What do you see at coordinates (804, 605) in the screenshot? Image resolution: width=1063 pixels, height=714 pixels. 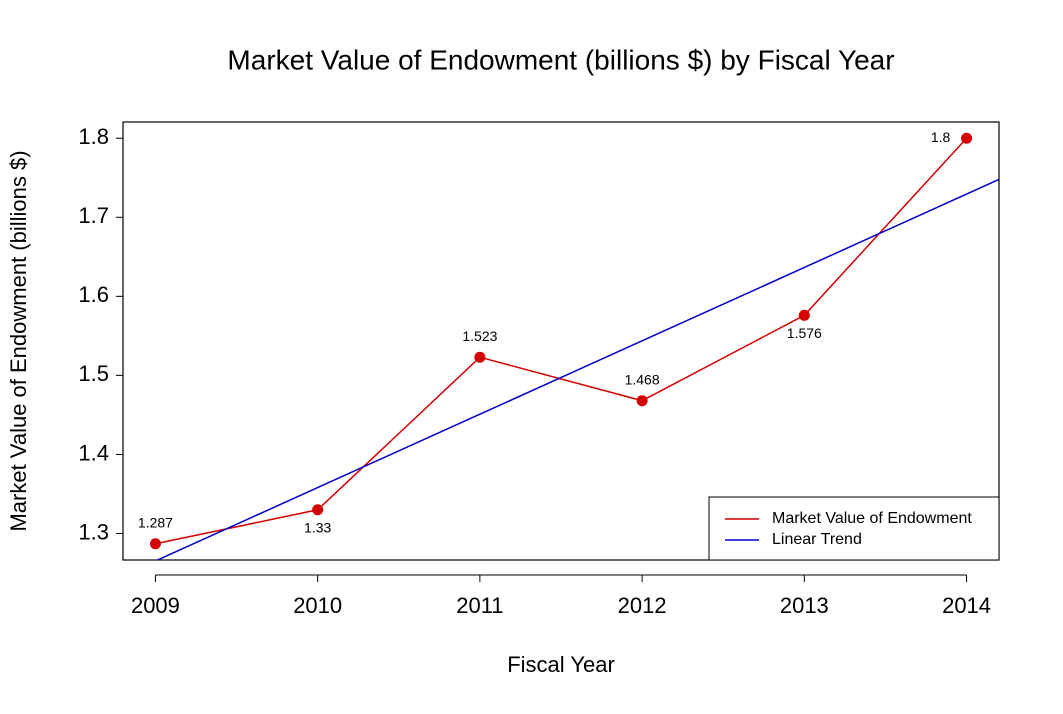 I see `x-tick-label: 2013` at bounding box center [804, 605].